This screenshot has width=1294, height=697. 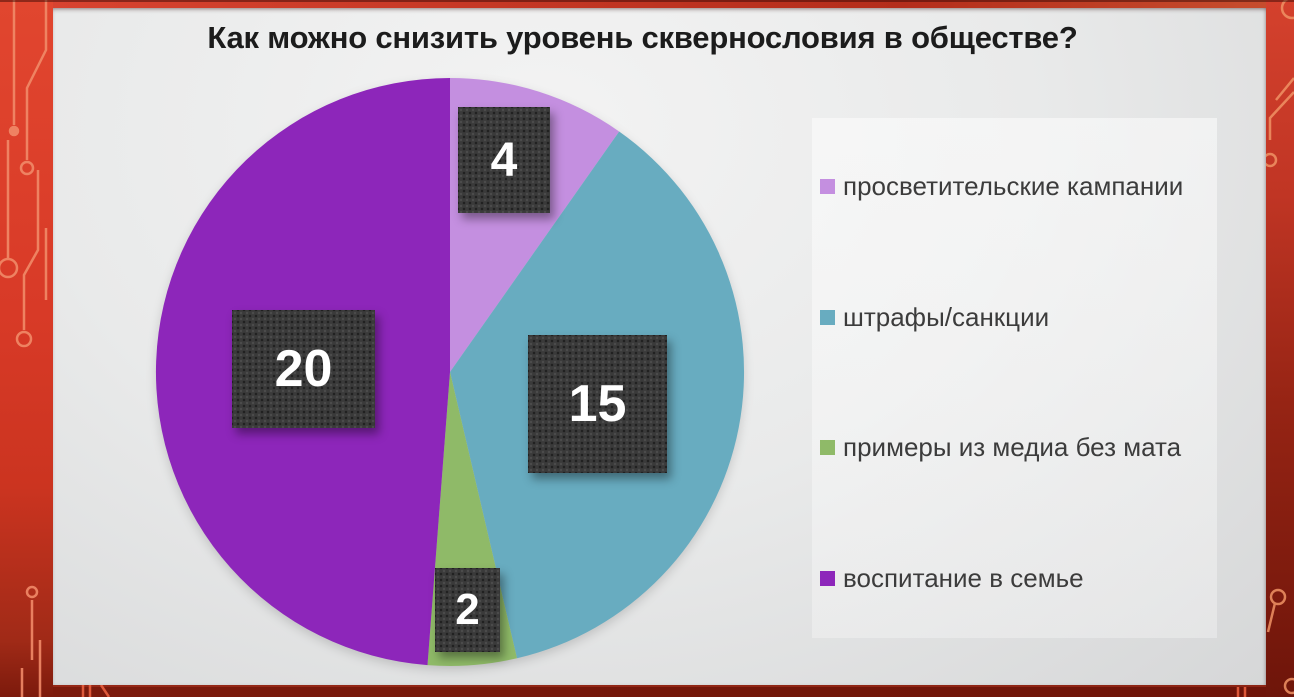 I want to click on legend-label: примеры из медиа без мата, so click(x=1012, y=446).